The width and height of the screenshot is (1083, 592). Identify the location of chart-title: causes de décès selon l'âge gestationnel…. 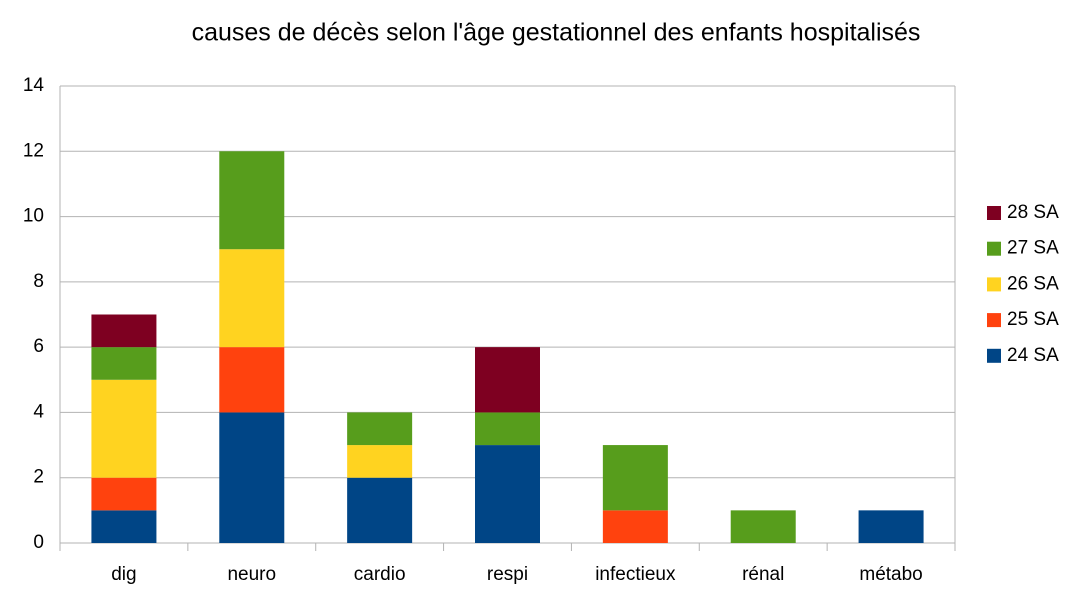
(556, 33).